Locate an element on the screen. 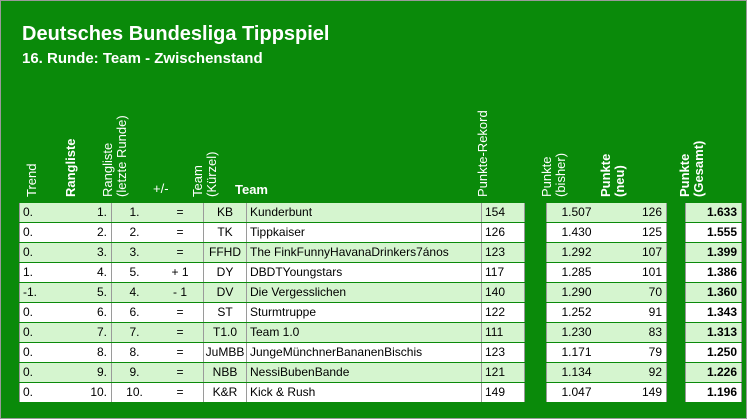 The width and height of the screenshot is (747, 419). trend-cell: 1. is located at coordinates (37, 272).